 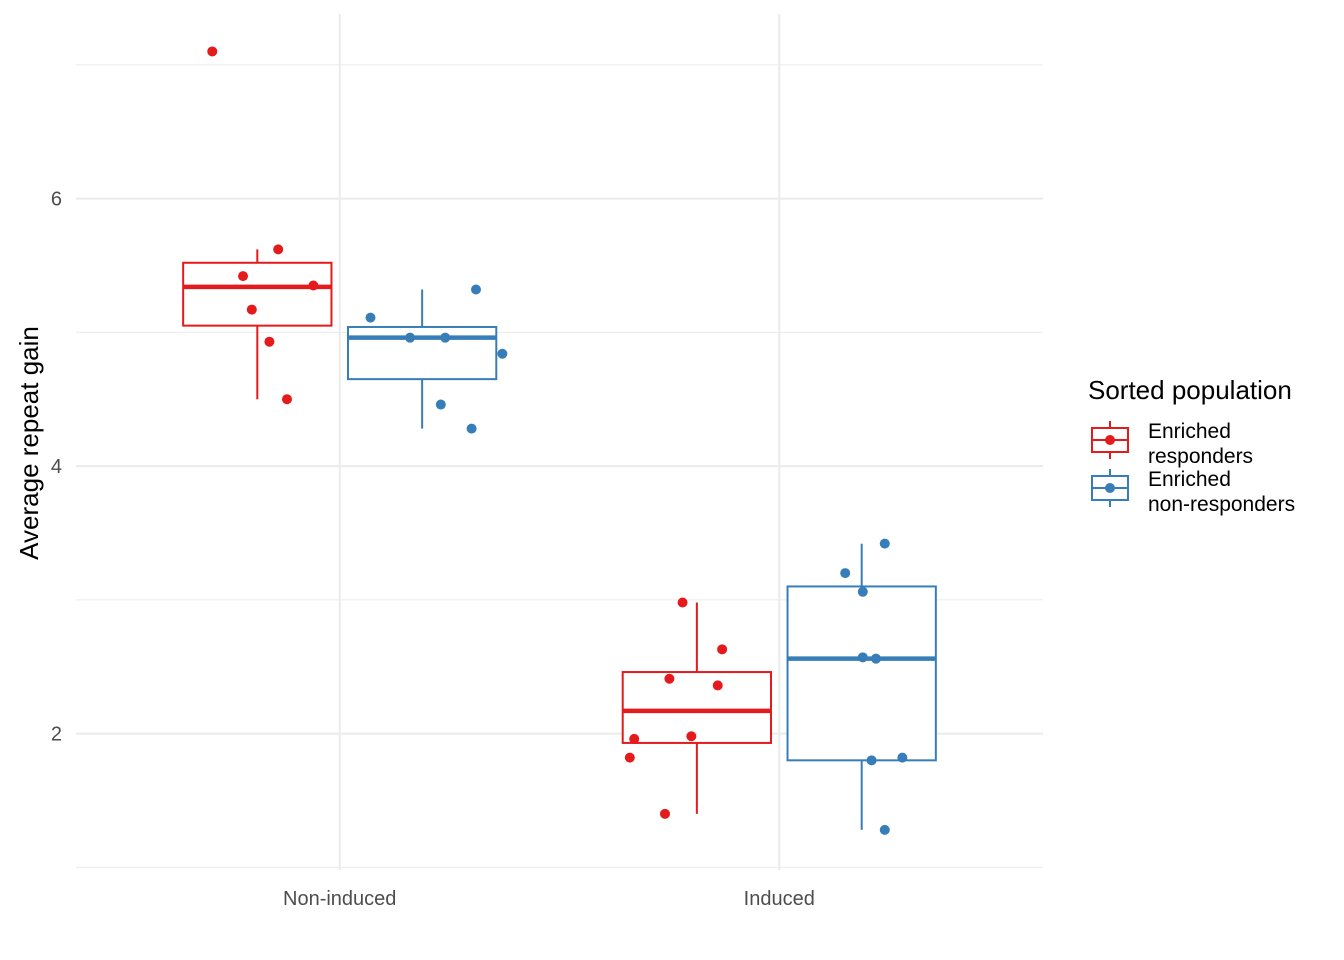 I want to click on legend-label: non-responders, so click(x=1221, y=504).